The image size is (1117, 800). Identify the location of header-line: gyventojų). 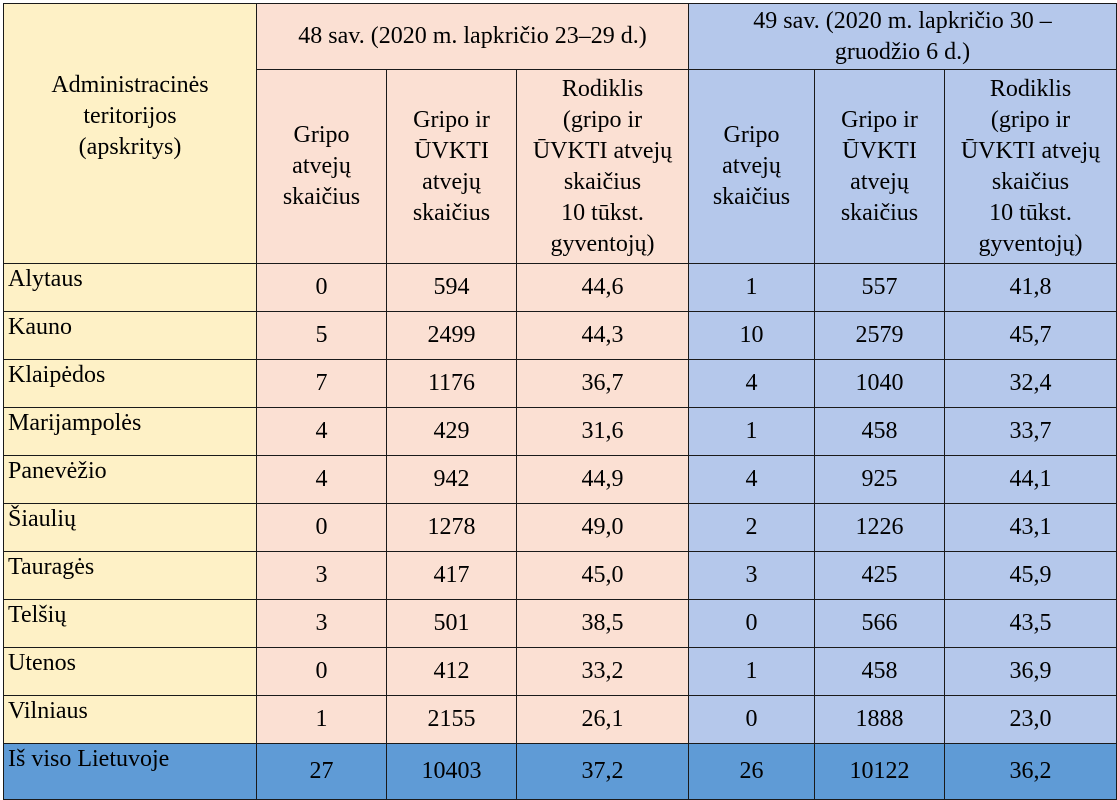
(602, 243).